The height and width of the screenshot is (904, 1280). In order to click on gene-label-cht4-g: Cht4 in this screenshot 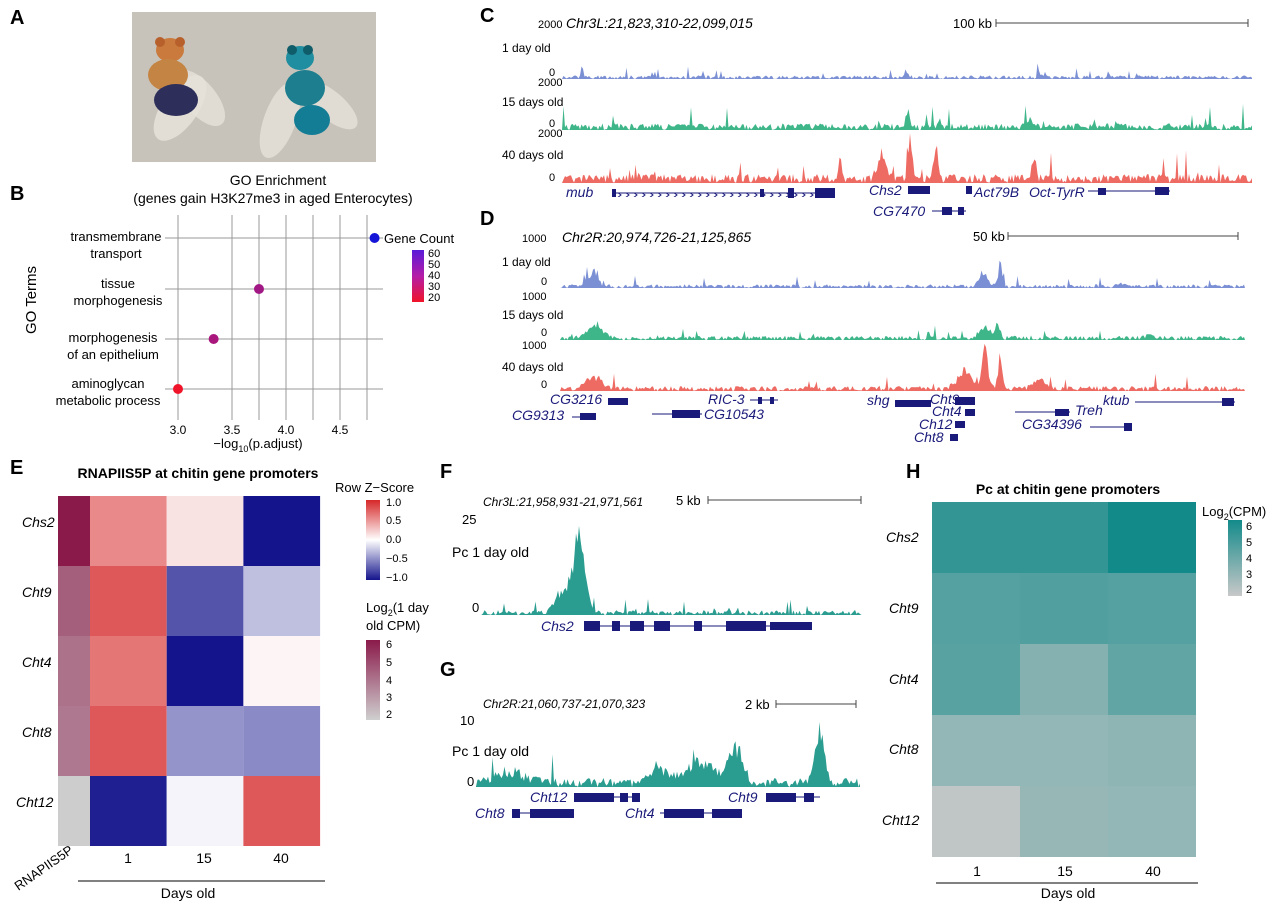, I will do `click(640, 813)`.